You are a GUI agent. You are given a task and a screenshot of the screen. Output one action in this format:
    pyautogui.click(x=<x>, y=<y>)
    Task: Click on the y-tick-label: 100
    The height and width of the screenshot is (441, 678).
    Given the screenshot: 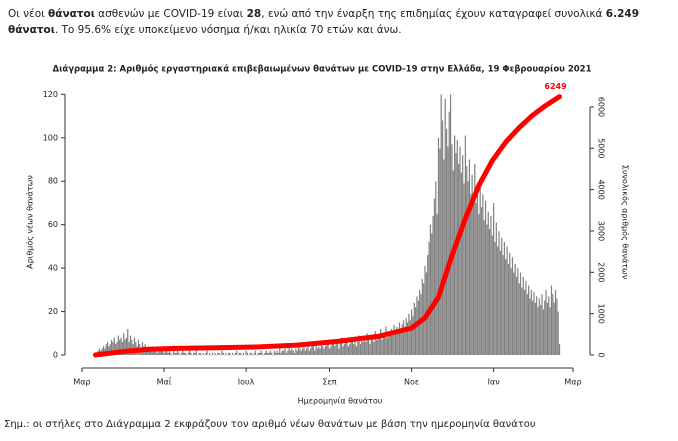 What is the action you would take?
    pyautogui.click(x=50, y=137)
    